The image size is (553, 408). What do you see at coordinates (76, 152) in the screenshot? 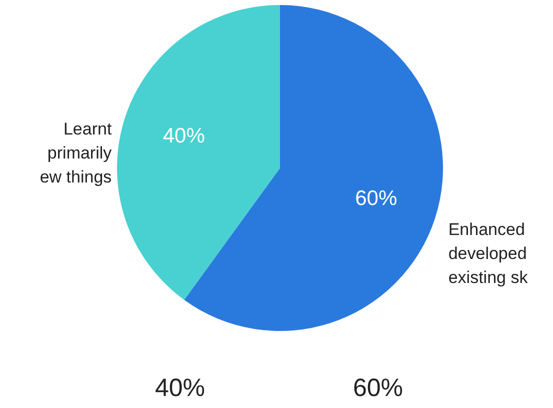
I see `slice-label: Learnt primarily ew things` at bounding box center [76, 152].